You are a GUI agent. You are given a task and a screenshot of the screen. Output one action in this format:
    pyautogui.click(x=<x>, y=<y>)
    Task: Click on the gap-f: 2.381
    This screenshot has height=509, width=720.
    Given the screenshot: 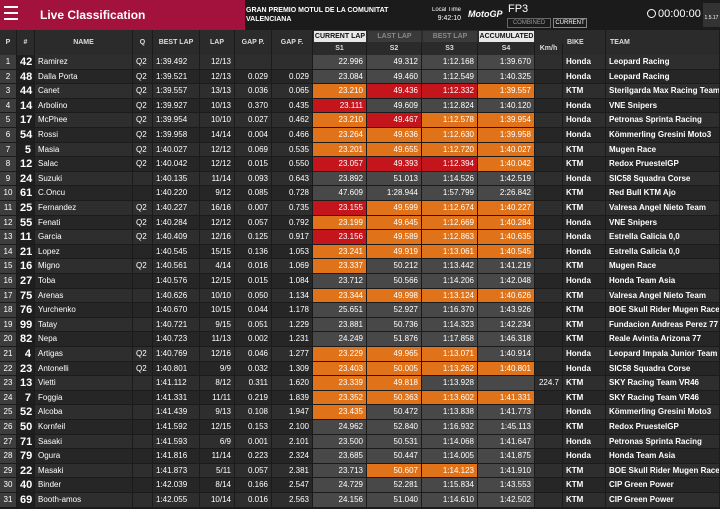 What is the action you would take?
    pyautogui.click(x=292, y=471)
    